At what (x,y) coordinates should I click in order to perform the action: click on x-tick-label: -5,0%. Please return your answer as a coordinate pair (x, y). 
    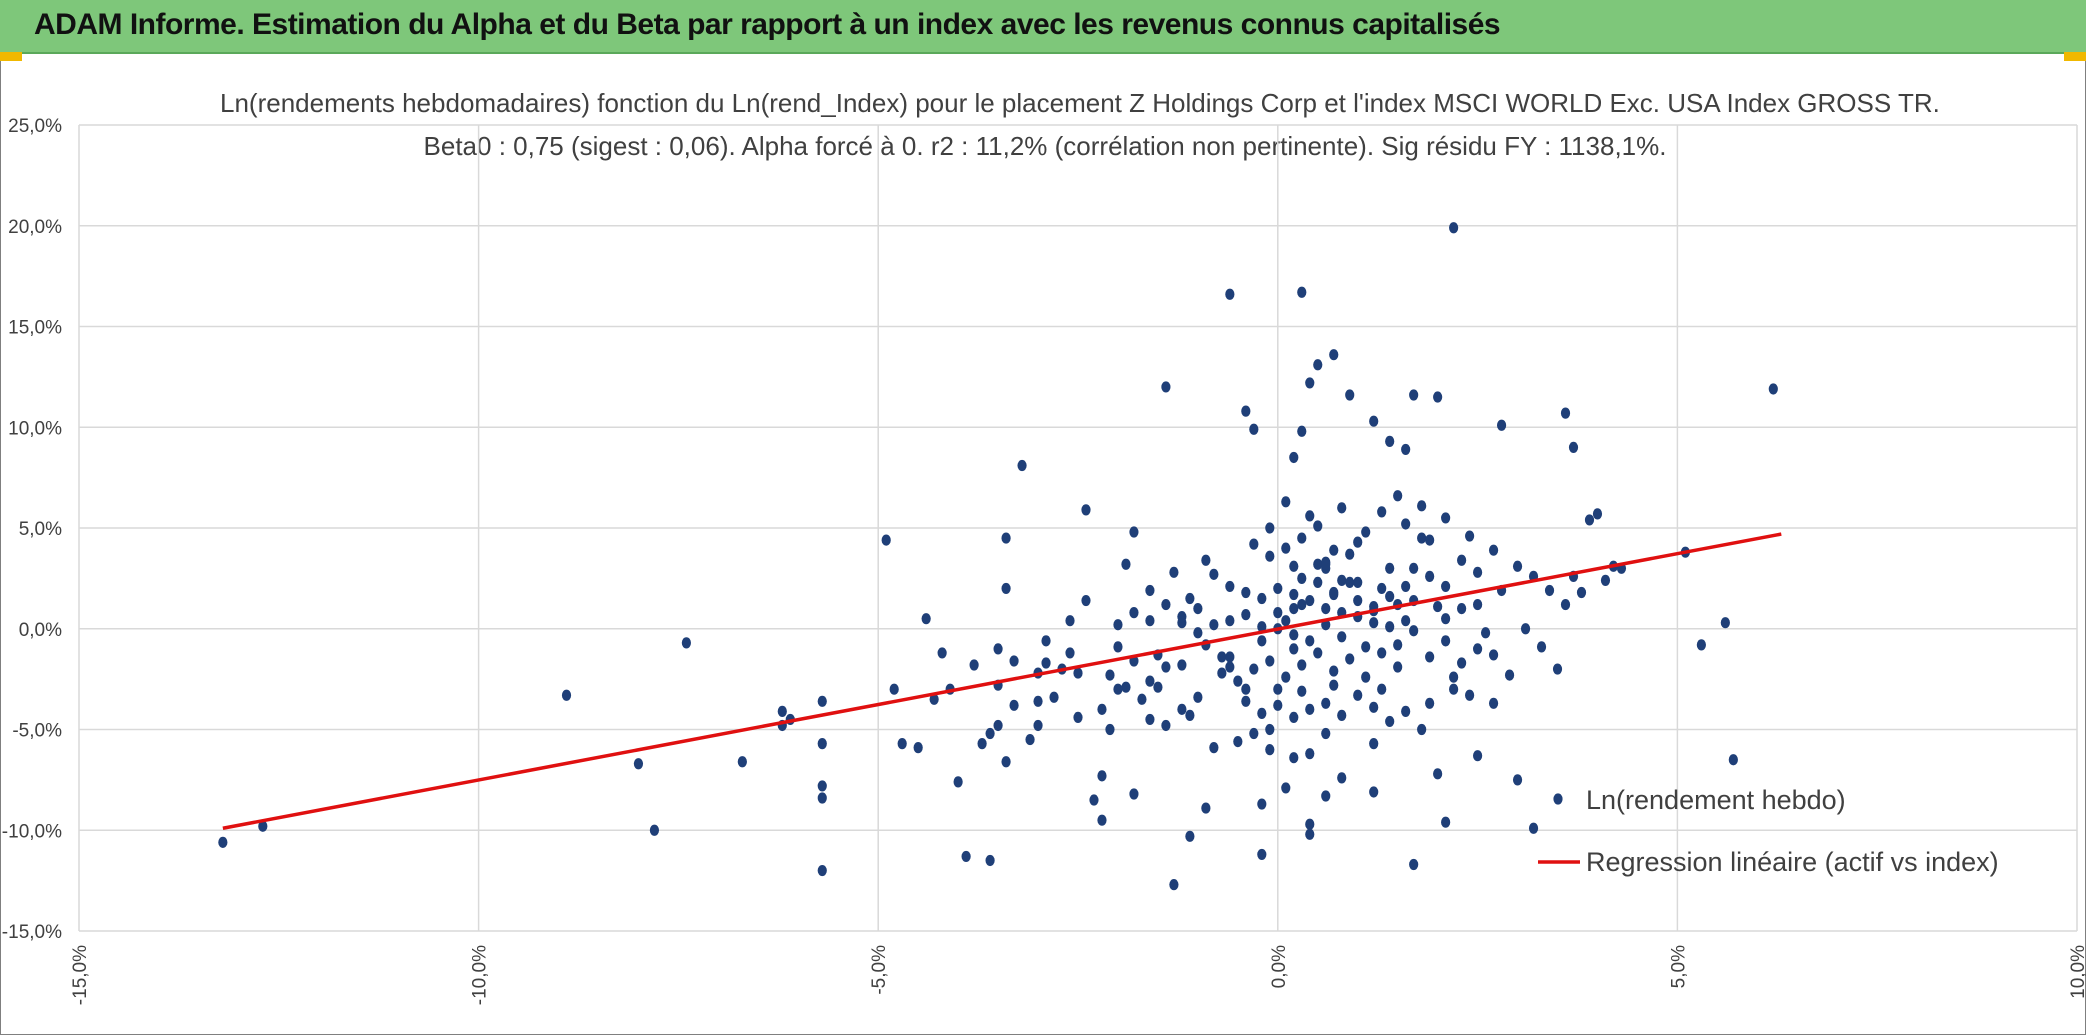
    Looking at the image, I should click on (879, 970).